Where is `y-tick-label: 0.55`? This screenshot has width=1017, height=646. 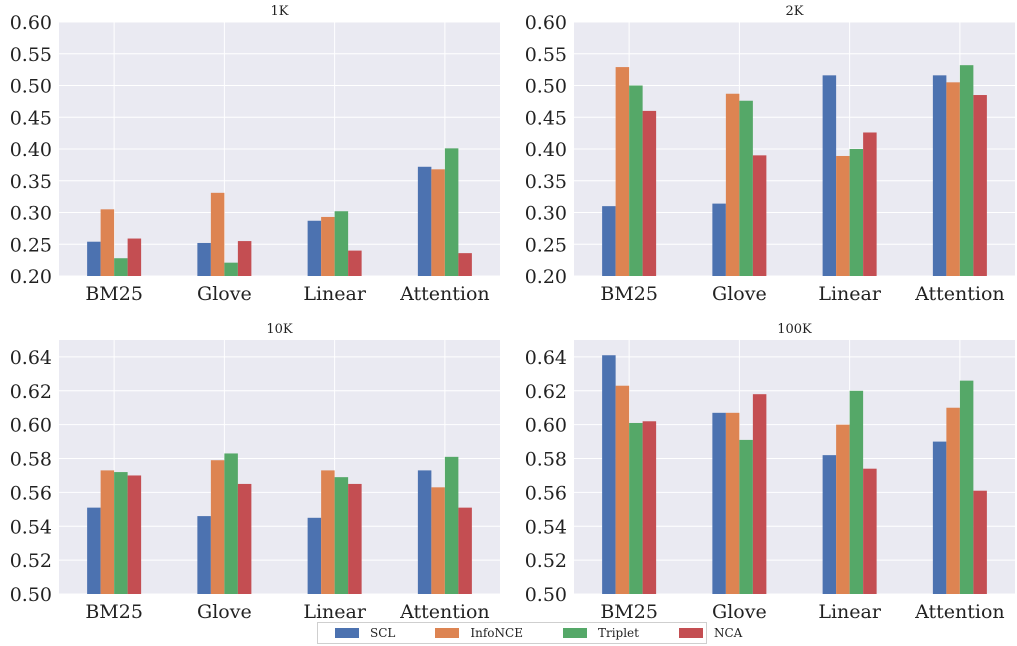 y-tick-label: 0.55 is located at coordinates (546, 55).